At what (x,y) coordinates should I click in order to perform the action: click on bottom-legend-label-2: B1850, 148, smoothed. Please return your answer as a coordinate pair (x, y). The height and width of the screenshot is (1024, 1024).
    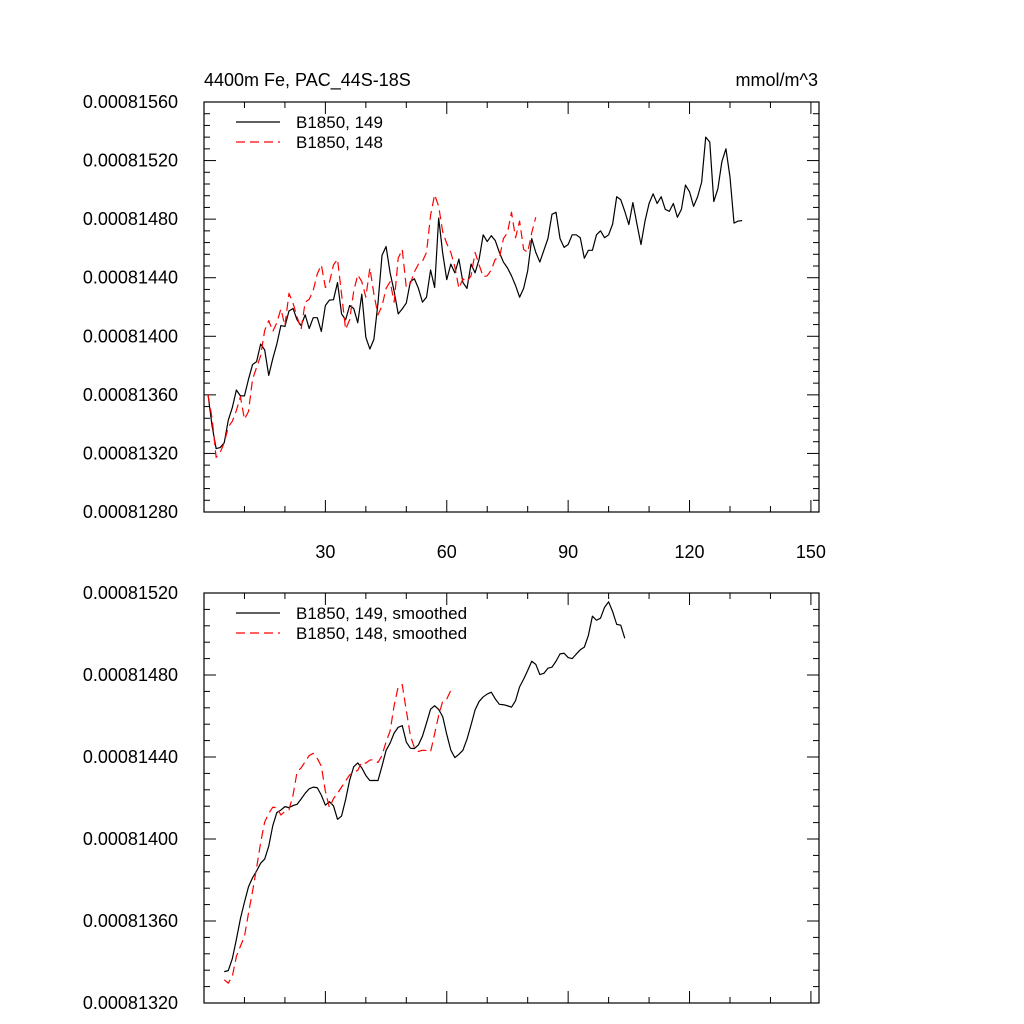
    Looking at the image, I should click on (381, 633).